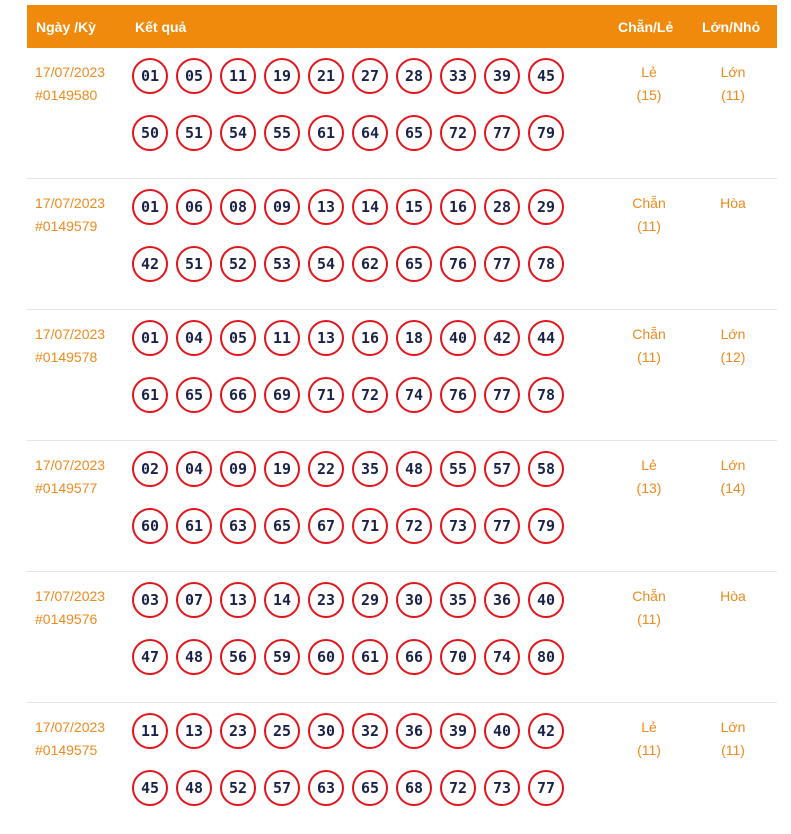 Image resolution: width=791 pixels, height=834 pixels. What do you see at coordinates (70, 477) in the screenshot?
I see `draw-date-cell: 17/07/2023 #0149577` at bounding box center [70, 477].